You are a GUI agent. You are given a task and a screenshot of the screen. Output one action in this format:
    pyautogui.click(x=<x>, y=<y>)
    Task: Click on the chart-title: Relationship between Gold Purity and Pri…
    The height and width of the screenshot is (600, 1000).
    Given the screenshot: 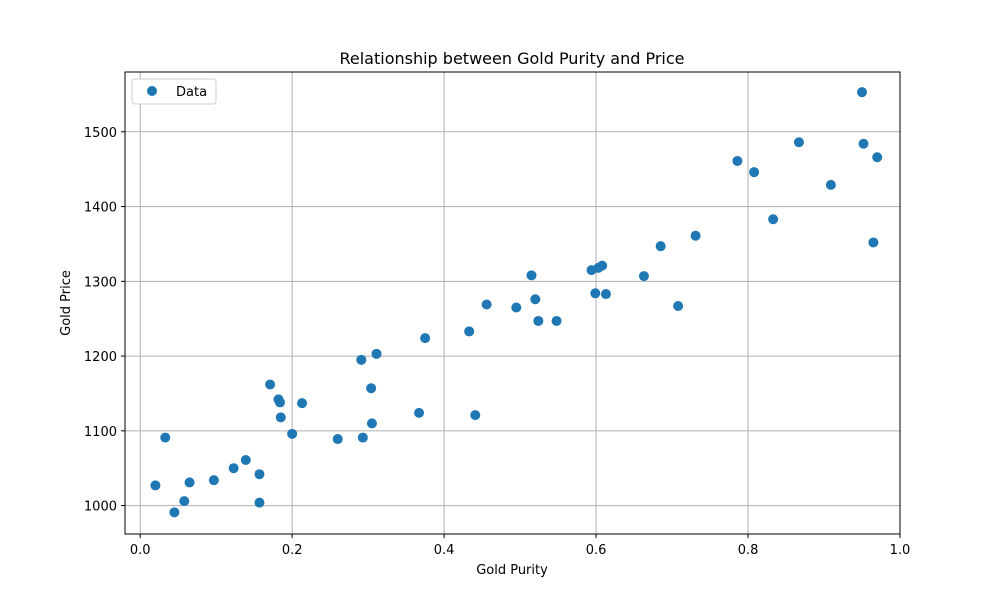 What is the action you would take?
    pyautogui.click(x=511, y=58)
    